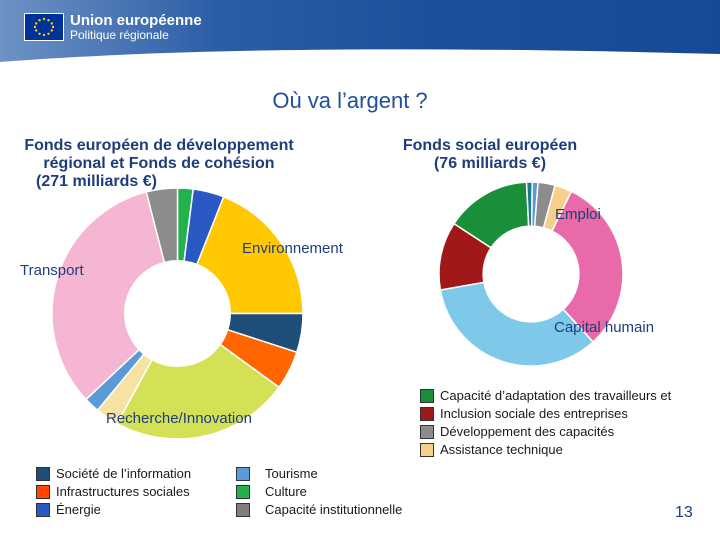 Image resolution: width=720 pixels, height=540 pixels. I want to click on label-capital-humain: Capital humain, so click(604, 327).